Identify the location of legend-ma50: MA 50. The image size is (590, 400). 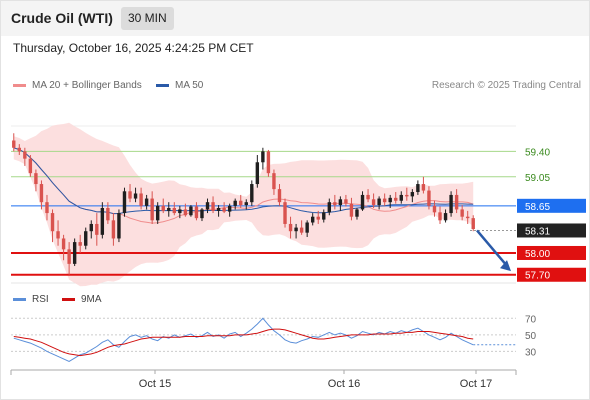
(179, 85).